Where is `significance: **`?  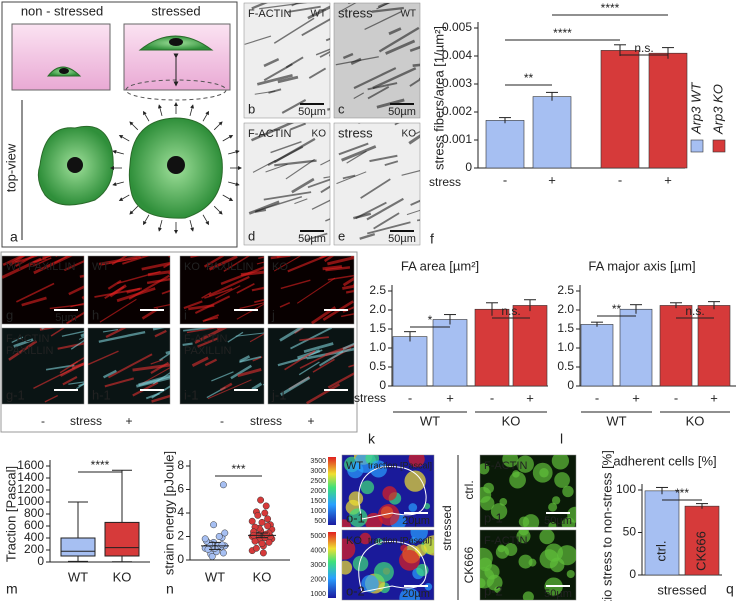
significance: ** is located at coordinates (617, 309).